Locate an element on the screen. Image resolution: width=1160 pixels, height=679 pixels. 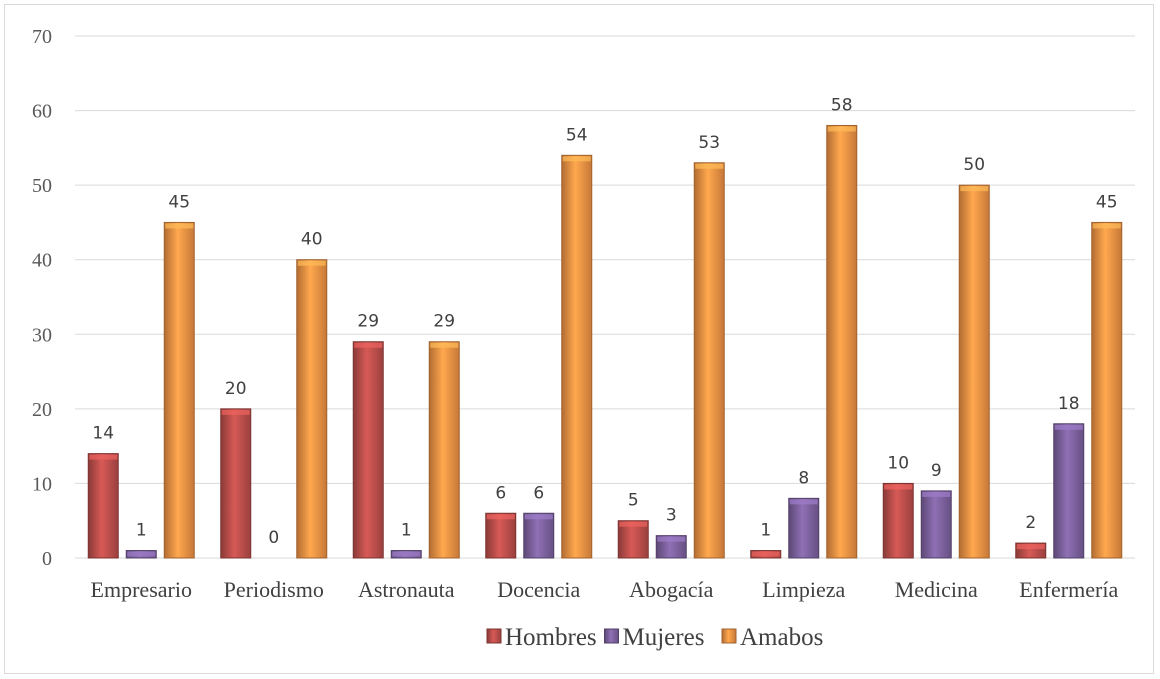
bar-hombres-docencia is located at coordinates (501, 535).